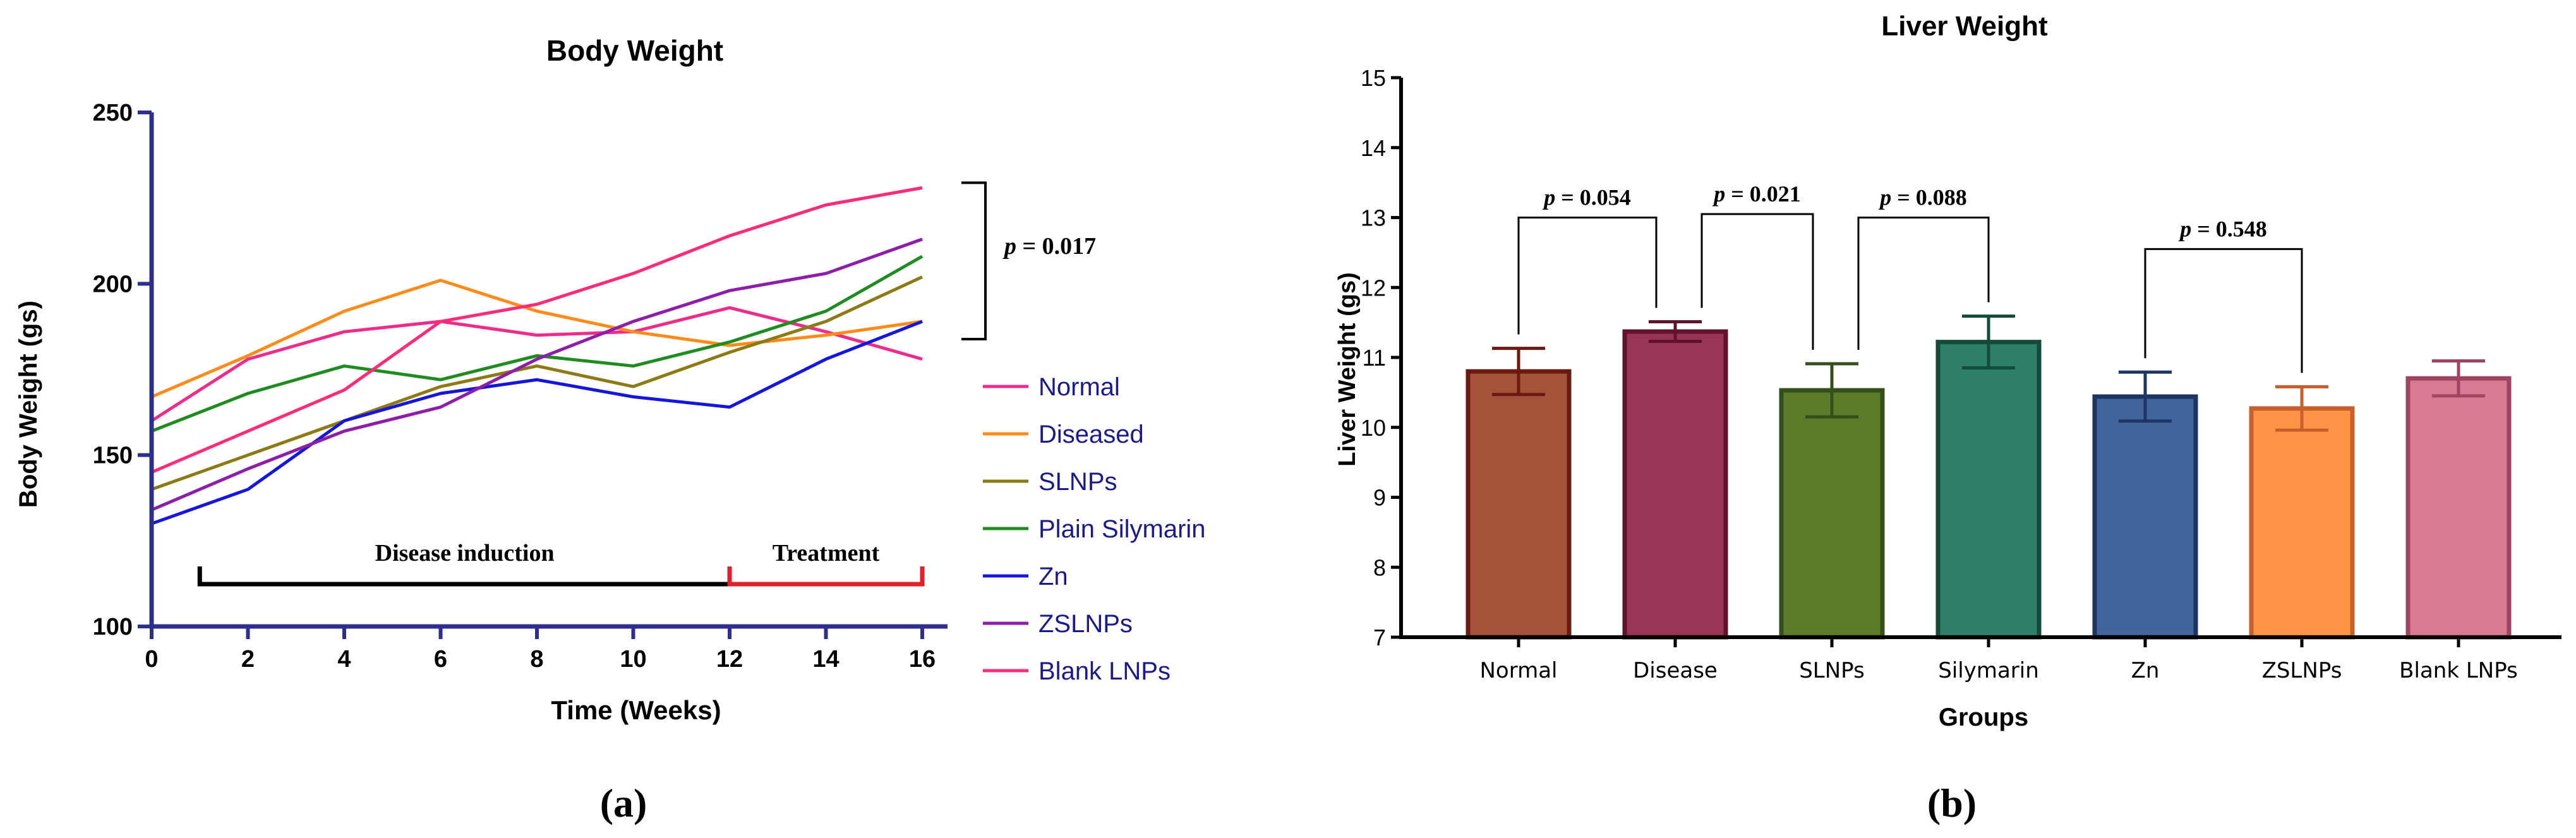 The height and width of the screenshot is (838, 2576). What do you see at coordinates (1373, 288) in the screenshot?
I see `y-tick-label: 12` at bounding box center [1373, 288].